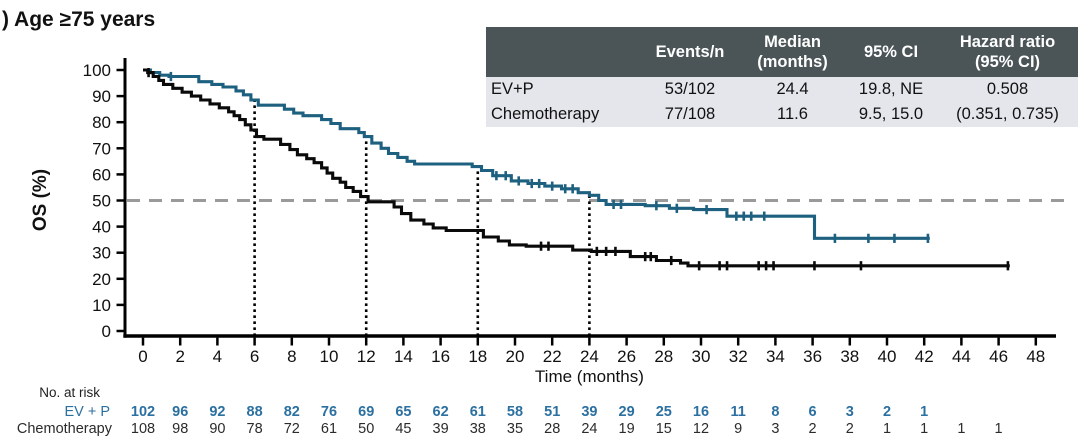  Describe the element at coordinates (775, 412) in the screenshot. I see `at-risk-value: 8` at that location.